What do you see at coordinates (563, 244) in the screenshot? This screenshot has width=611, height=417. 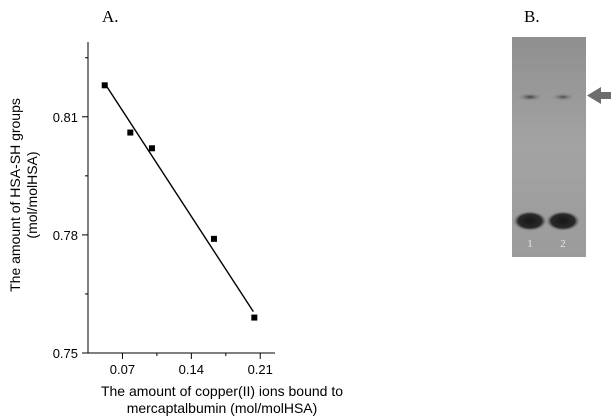 I see `lane-label-2: 2` at bounding box center [563, 244].